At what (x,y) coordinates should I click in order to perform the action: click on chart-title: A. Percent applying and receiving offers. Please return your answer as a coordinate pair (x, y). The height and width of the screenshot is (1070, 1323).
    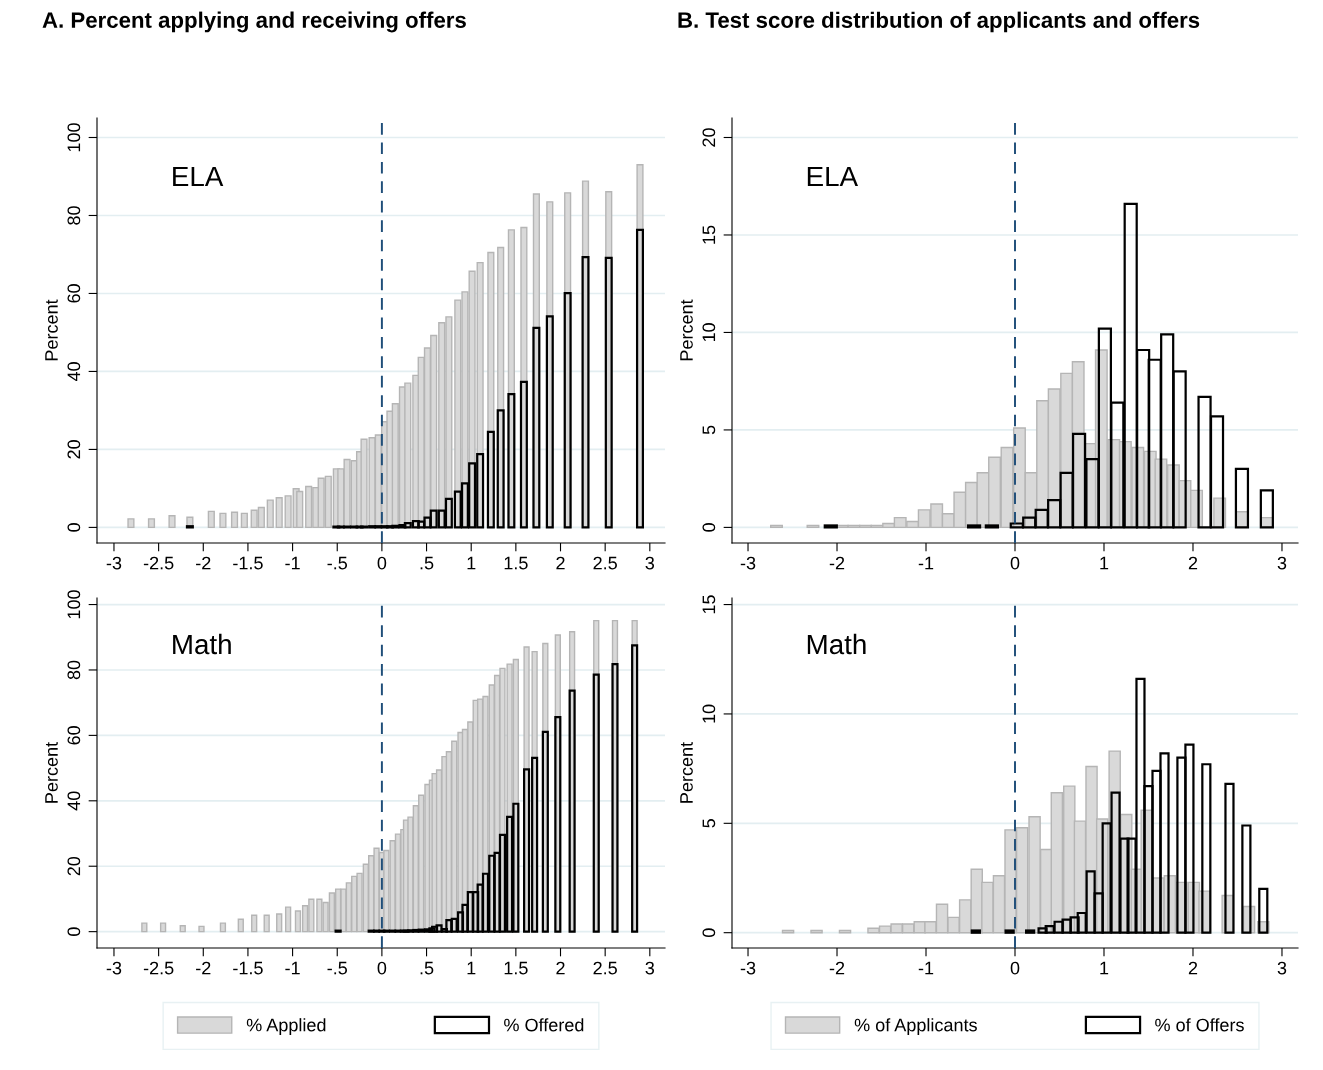
    Looking at the image, I should click on (254, 22).